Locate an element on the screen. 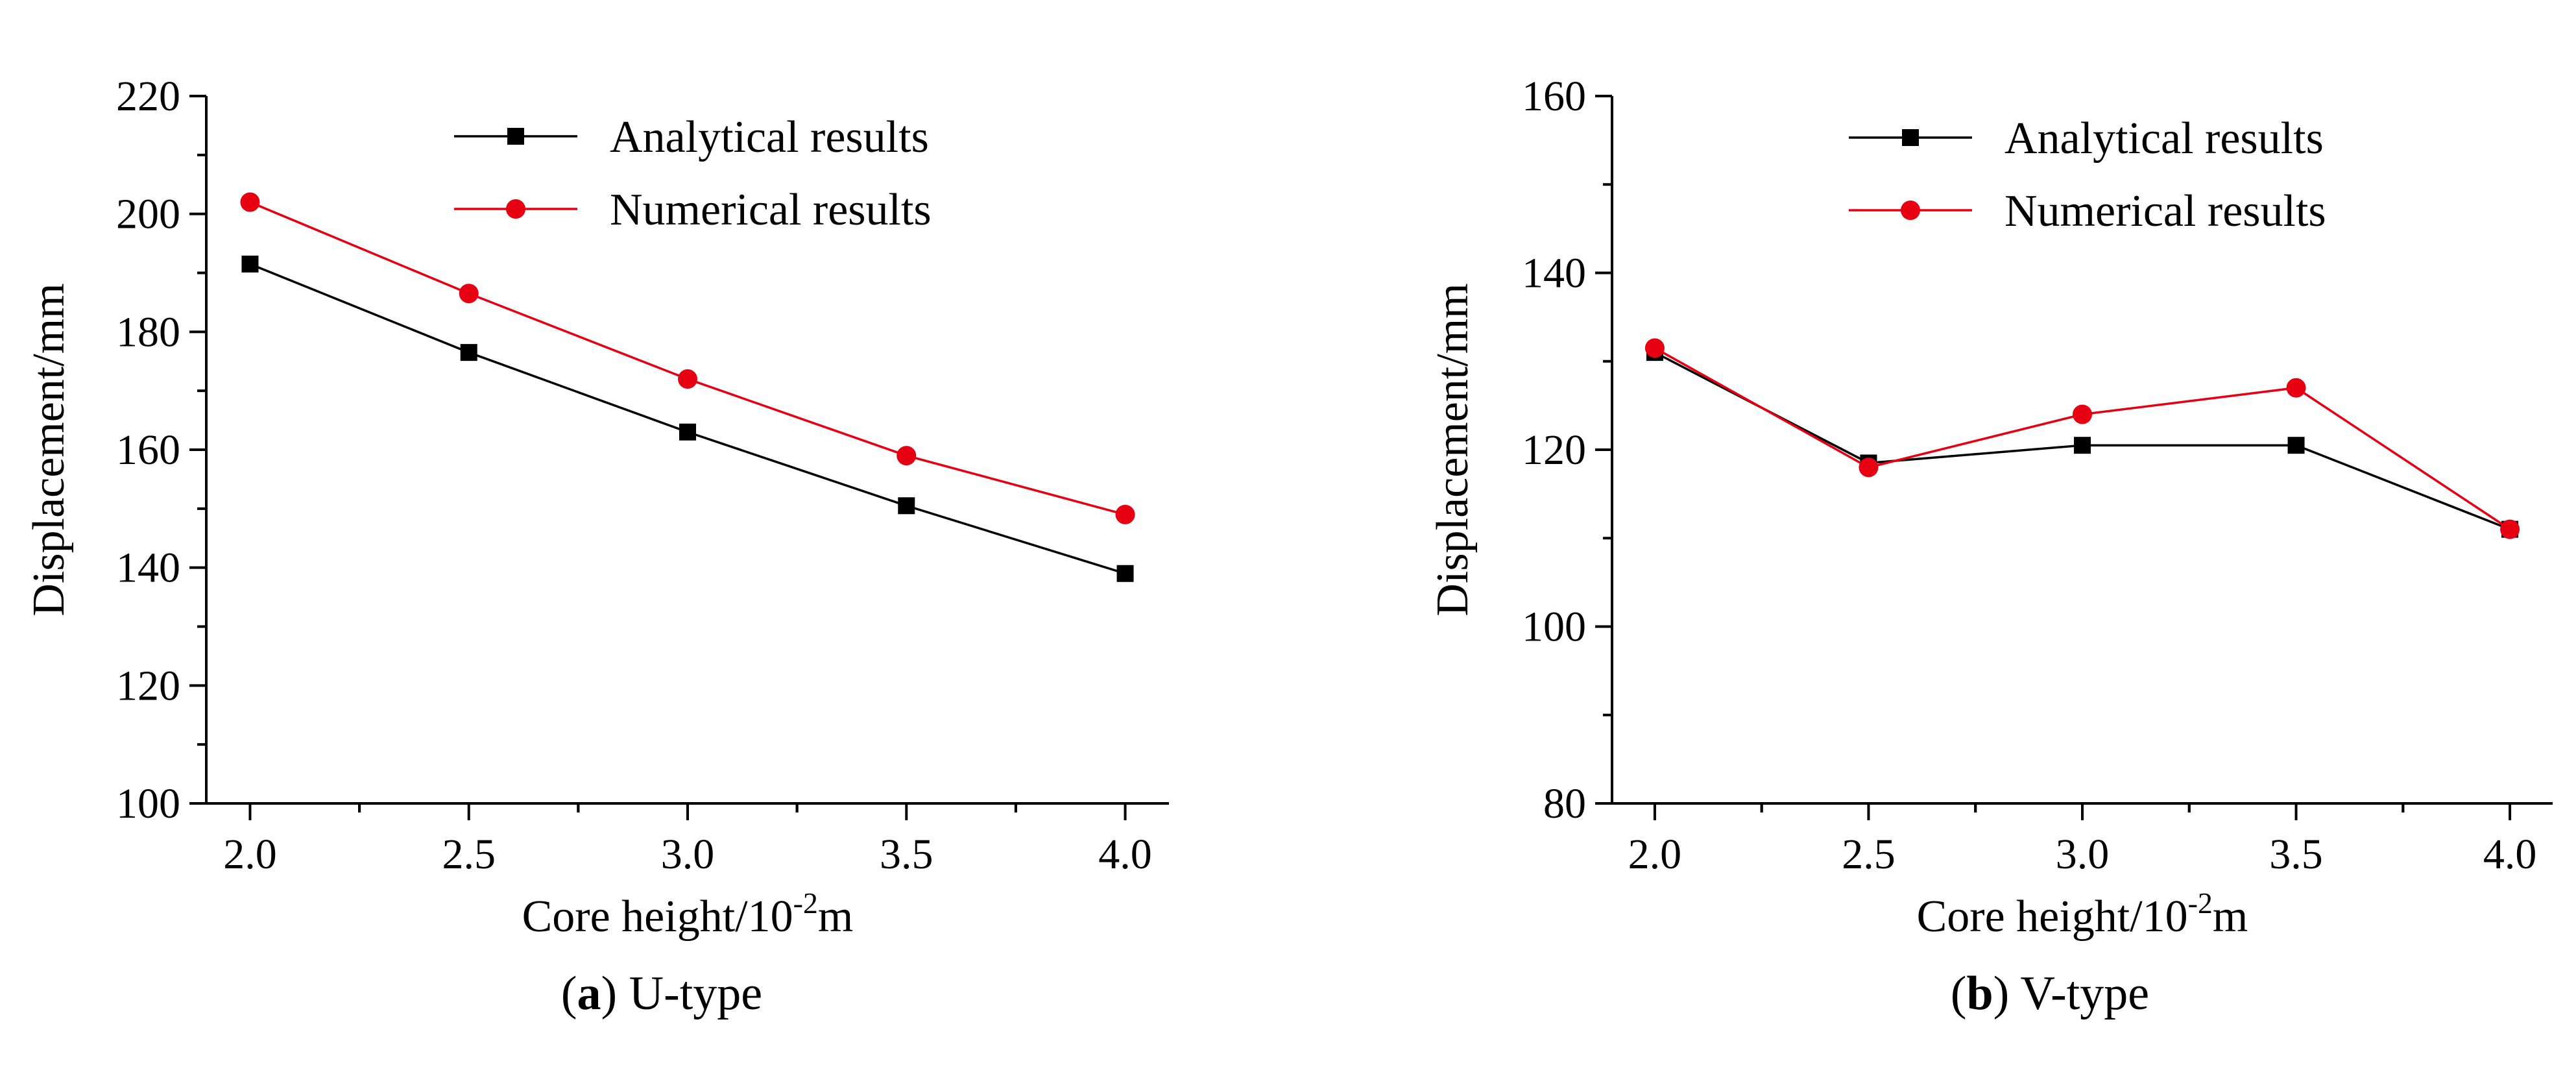 The image size is (2576, 1087). series-line-square is located at coordinates (687, 419).